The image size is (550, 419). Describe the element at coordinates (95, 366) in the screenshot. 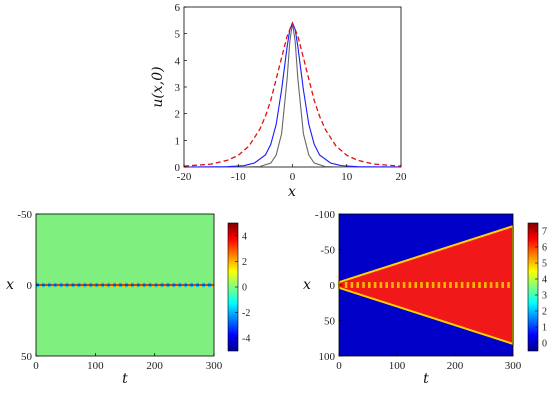

I see `breather-xtick-label: 100` at that location.